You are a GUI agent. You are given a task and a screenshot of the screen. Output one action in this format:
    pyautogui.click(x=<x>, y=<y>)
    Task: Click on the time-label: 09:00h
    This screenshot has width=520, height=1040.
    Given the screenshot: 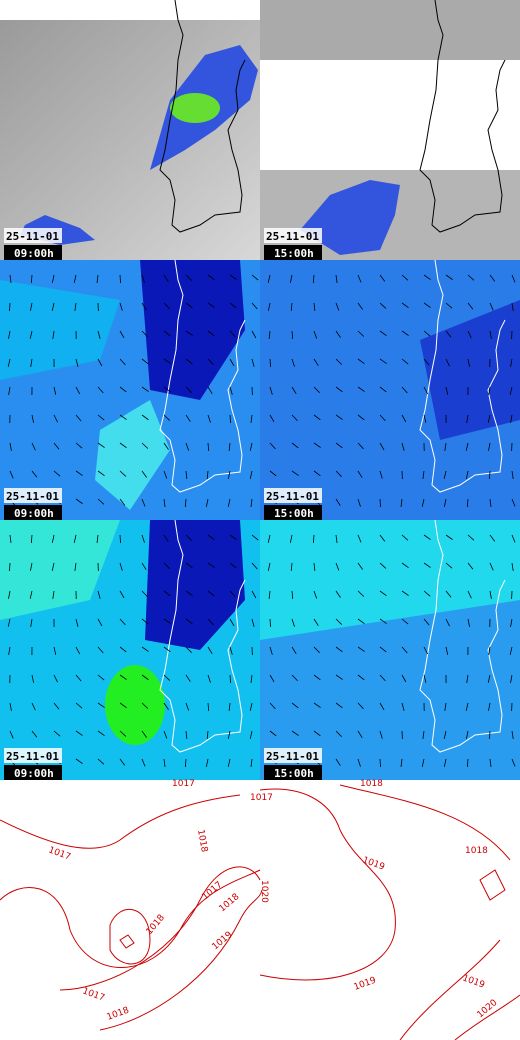 What is the action you would take?
    pyautogui.click(x=34, y=773)
    